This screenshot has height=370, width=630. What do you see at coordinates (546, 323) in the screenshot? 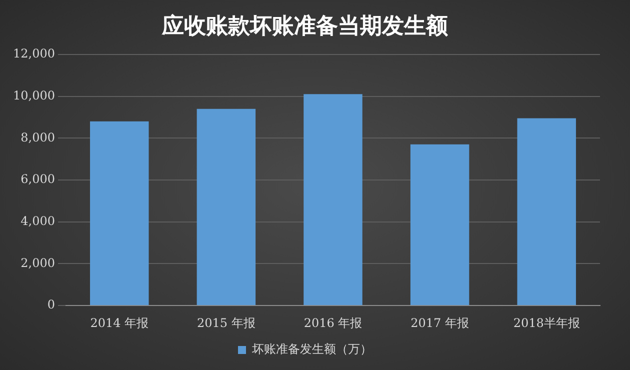
I see `x-tick-label: 2018半年报` at bounding box center [546, 323].